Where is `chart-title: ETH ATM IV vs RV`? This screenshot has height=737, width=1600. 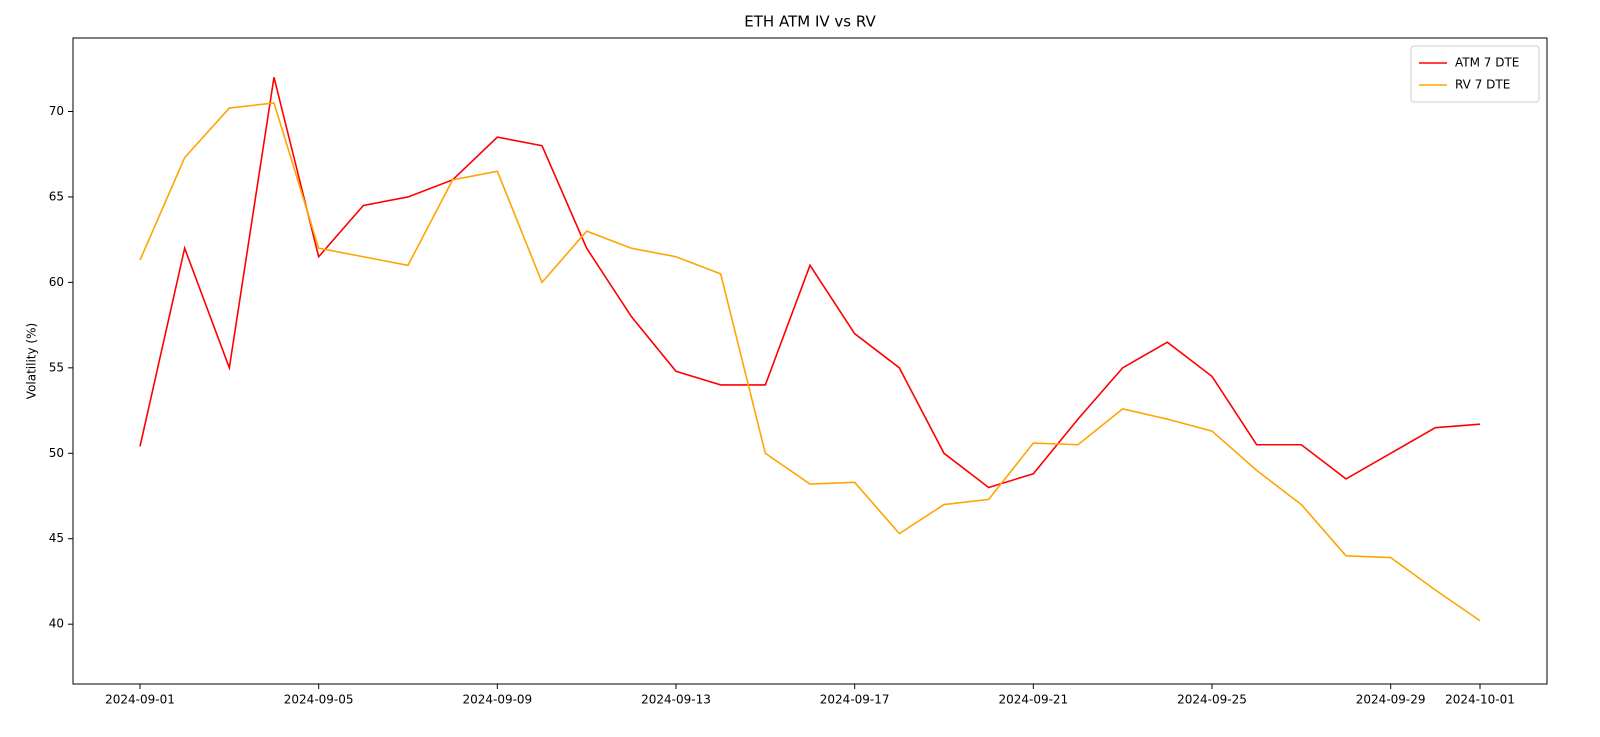
chart-title: ETH ATM IV vs RV is located at coordinates (810, 22).